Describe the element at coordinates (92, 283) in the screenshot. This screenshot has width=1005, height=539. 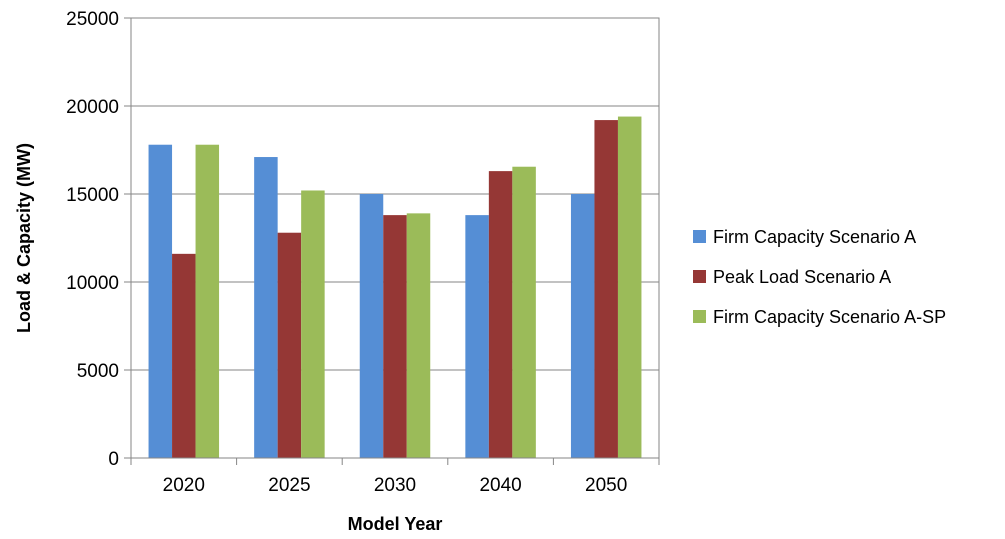
I see `y-tick-label: 10000` at that location.